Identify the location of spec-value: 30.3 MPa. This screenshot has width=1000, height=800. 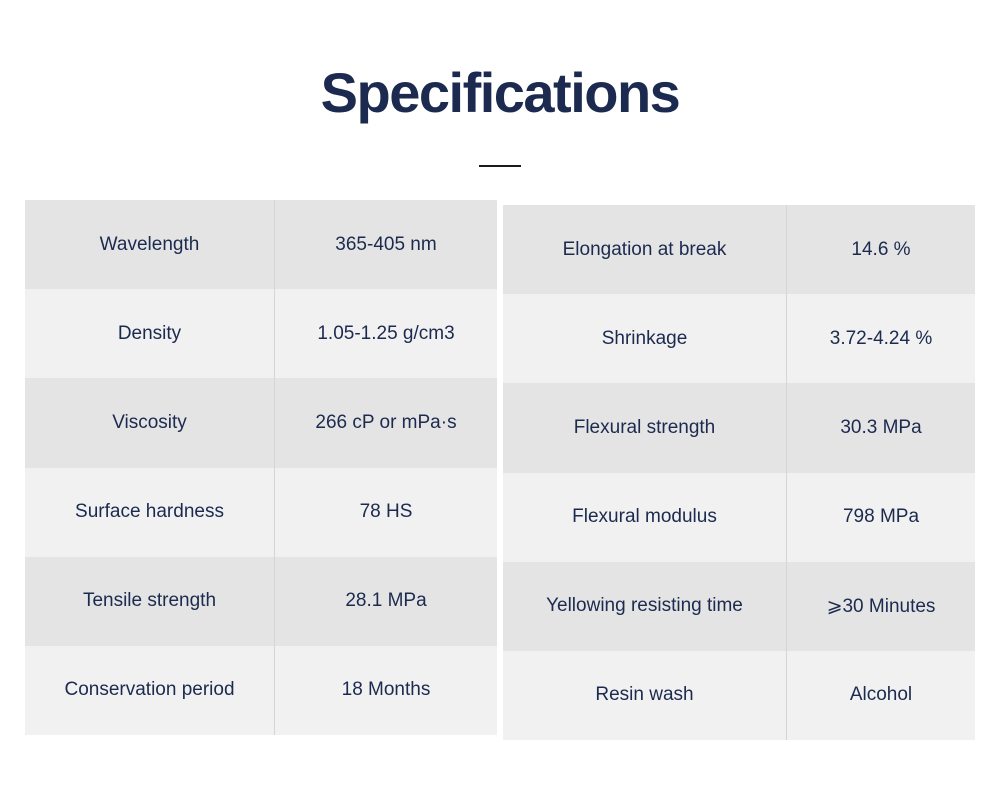
(881, 427).